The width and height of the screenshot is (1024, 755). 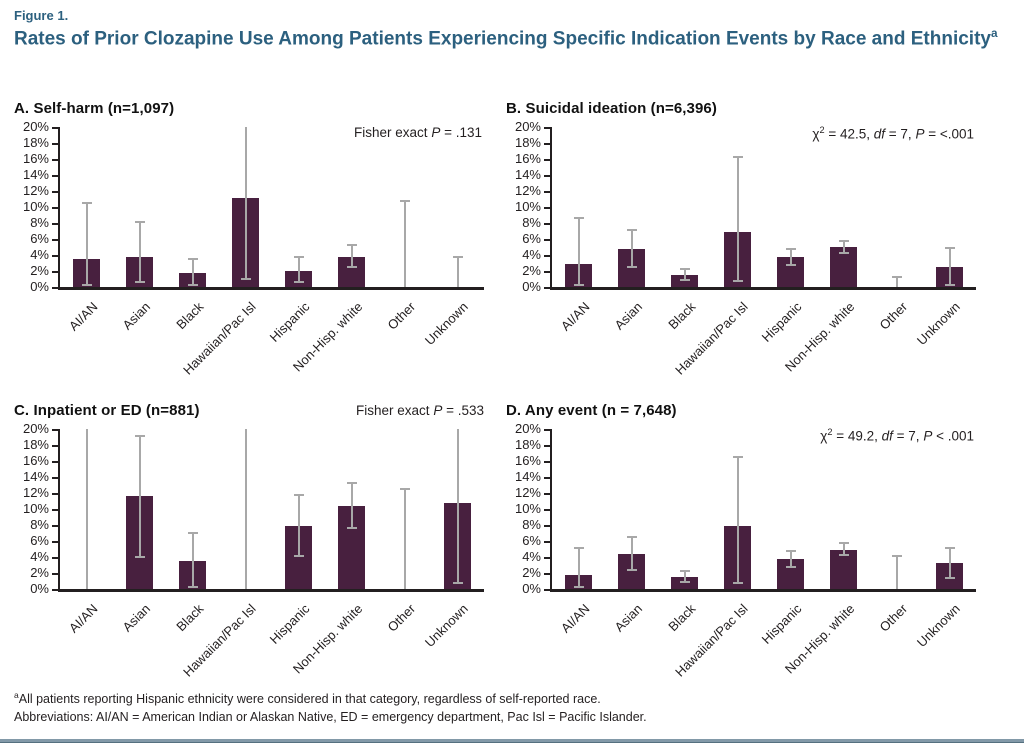 I want to click on stat-annotation-part: = <.001, so click(x=949, y=134).